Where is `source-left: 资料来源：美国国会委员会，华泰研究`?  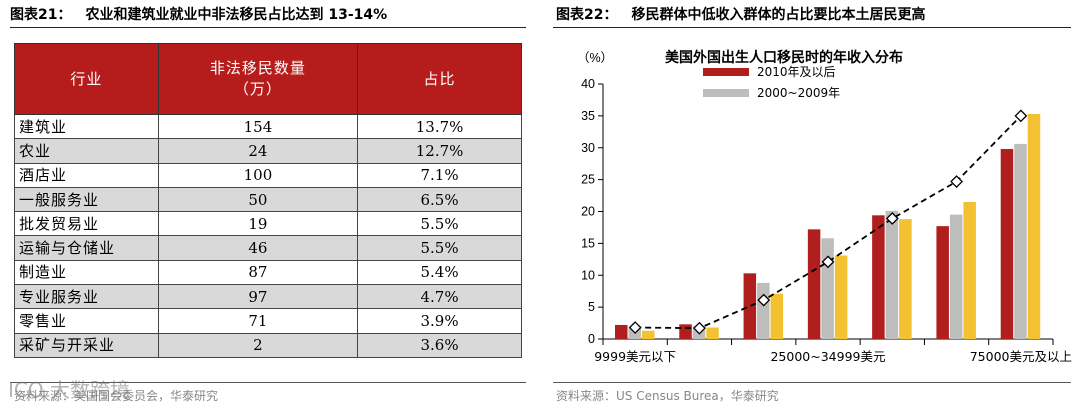
source-left: 资料来源：美国国会委员会，华泰研究 is located at coordinates (116, 396).